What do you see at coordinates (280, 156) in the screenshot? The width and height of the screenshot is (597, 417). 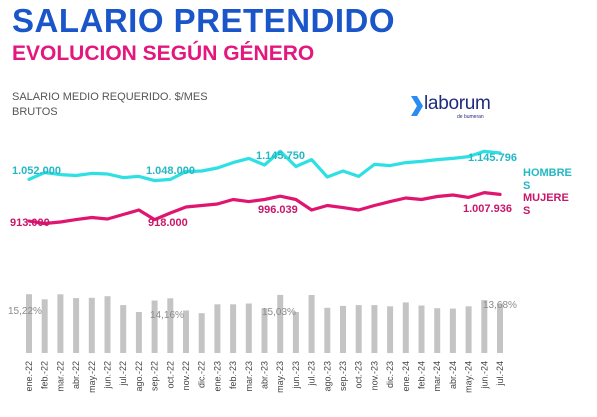 I see `label-hombres-may23: 1.145.750` at bounding box center [280, 156].